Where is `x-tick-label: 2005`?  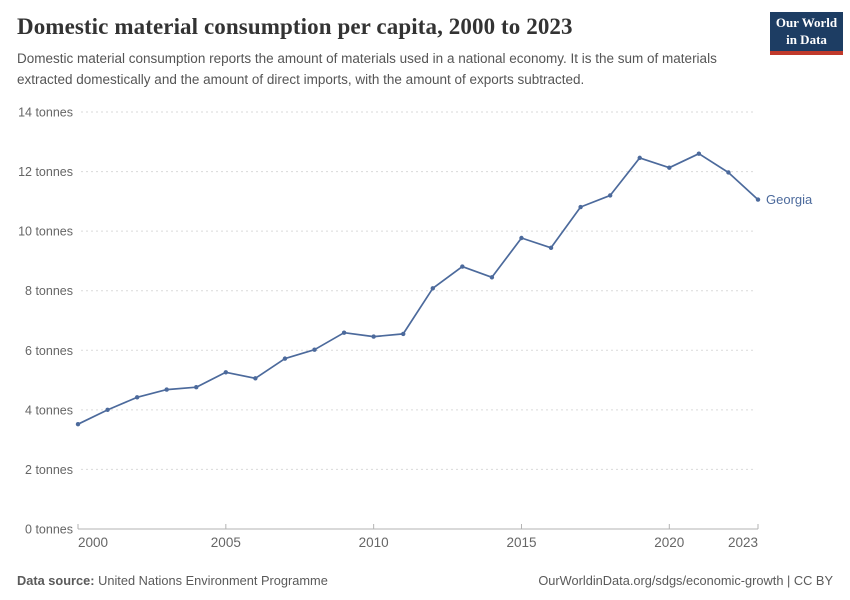 x-tick-label: 2005 is located at coordinates (226, 542).